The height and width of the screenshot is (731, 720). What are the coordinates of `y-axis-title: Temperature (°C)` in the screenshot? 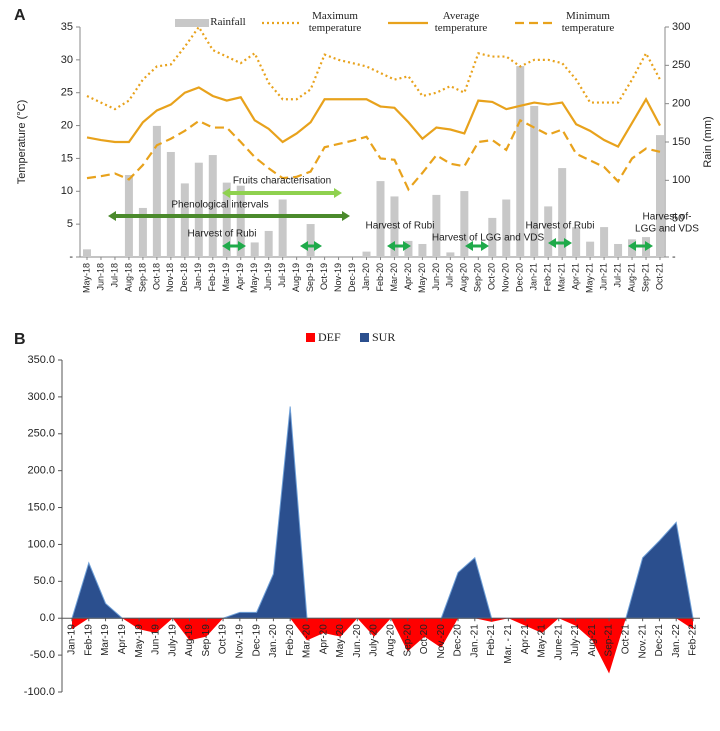 It's located at (22, 142).